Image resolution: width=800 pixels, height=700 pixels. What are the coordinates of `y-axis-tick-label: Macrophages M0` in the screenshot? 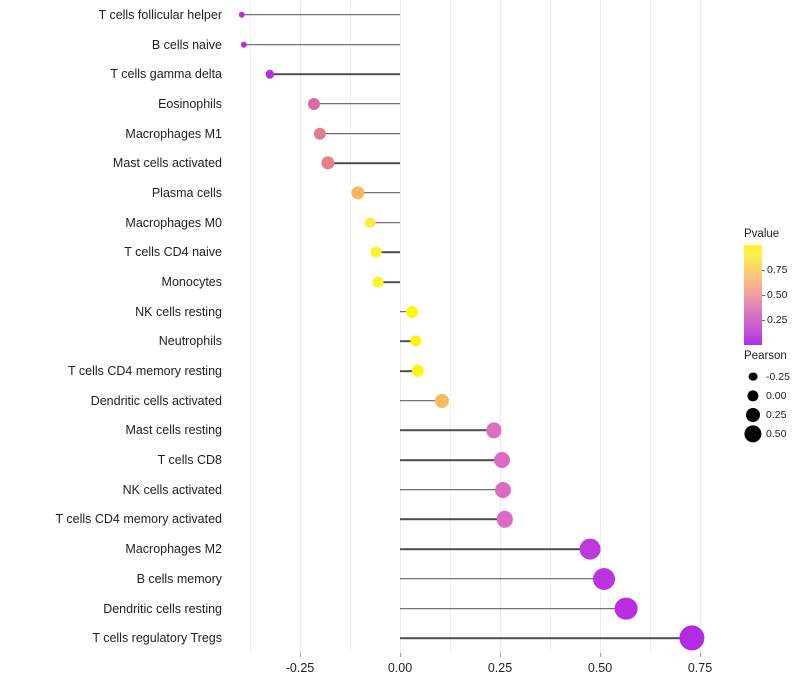 It's located at (173, 222).